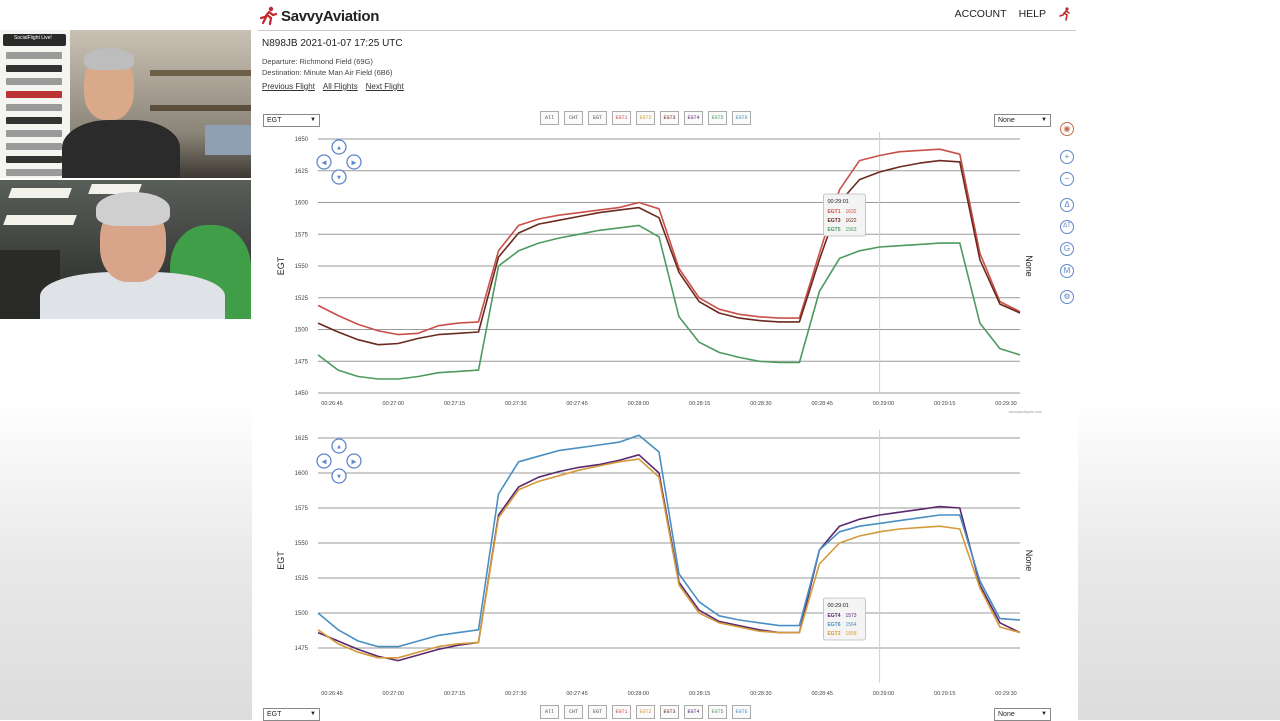 The image size is (1280, 721). I want to click on savvyaviation-logo: SavvyAviation, so click(318, 16).